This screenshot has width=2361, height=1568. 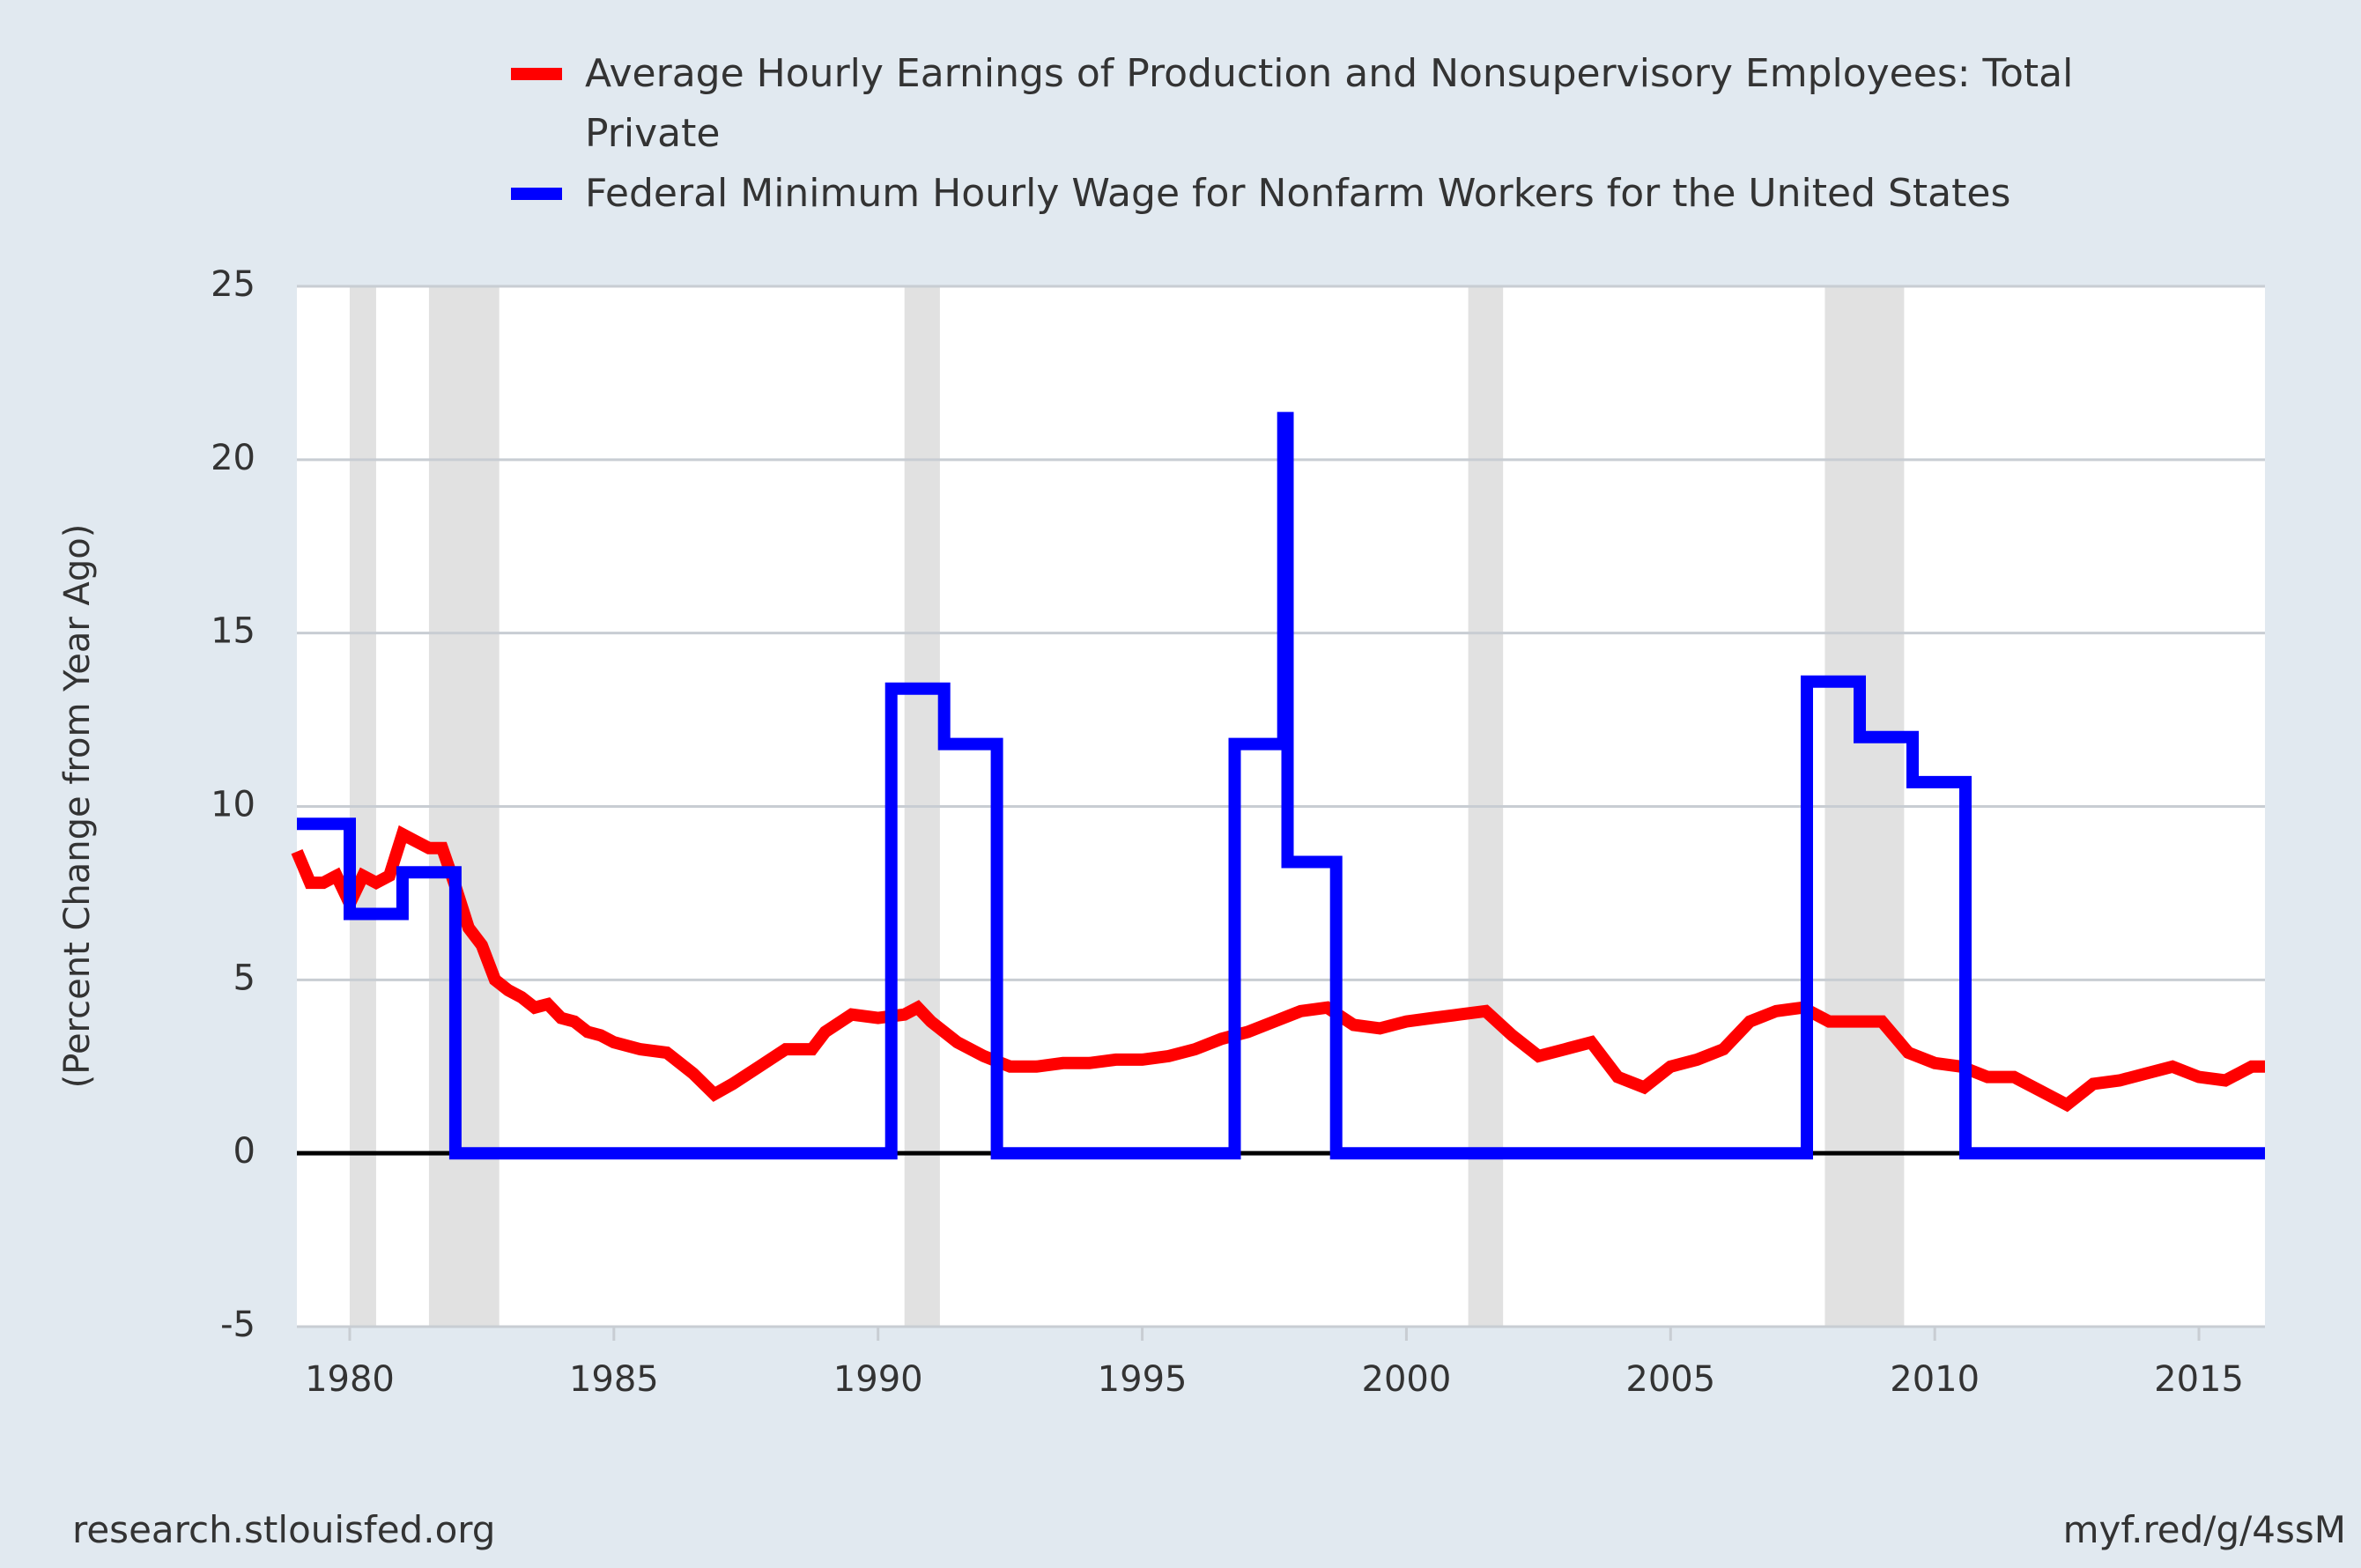 I want to click on y-tick-label: 25, so click(x=233, y=284).